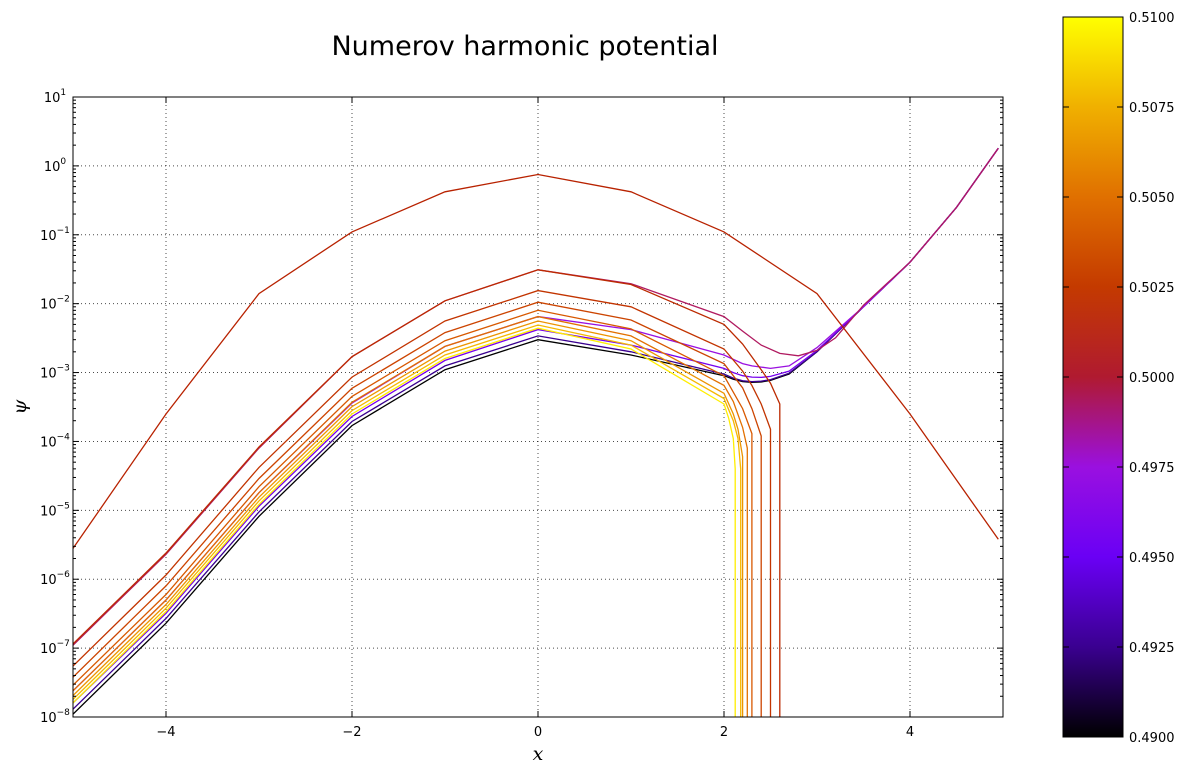 The height and width of the screenshot is (773, 1185). I want to click on x-tick-label: −4, so click(165, 732).